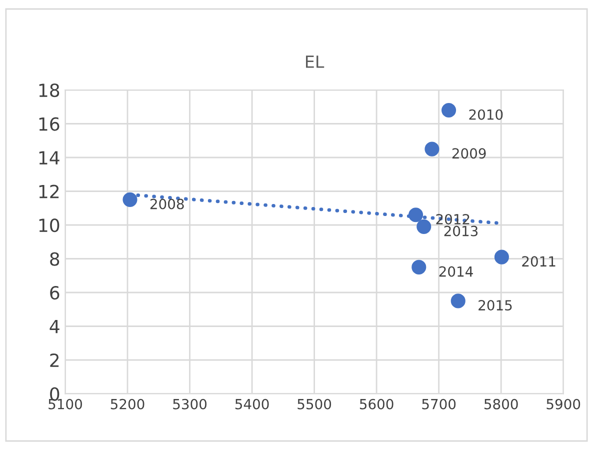 The image size is (593, 450). Describe the element at coordinates (469, 153) in the screenshot. I see `annotation: 2009` at that location.